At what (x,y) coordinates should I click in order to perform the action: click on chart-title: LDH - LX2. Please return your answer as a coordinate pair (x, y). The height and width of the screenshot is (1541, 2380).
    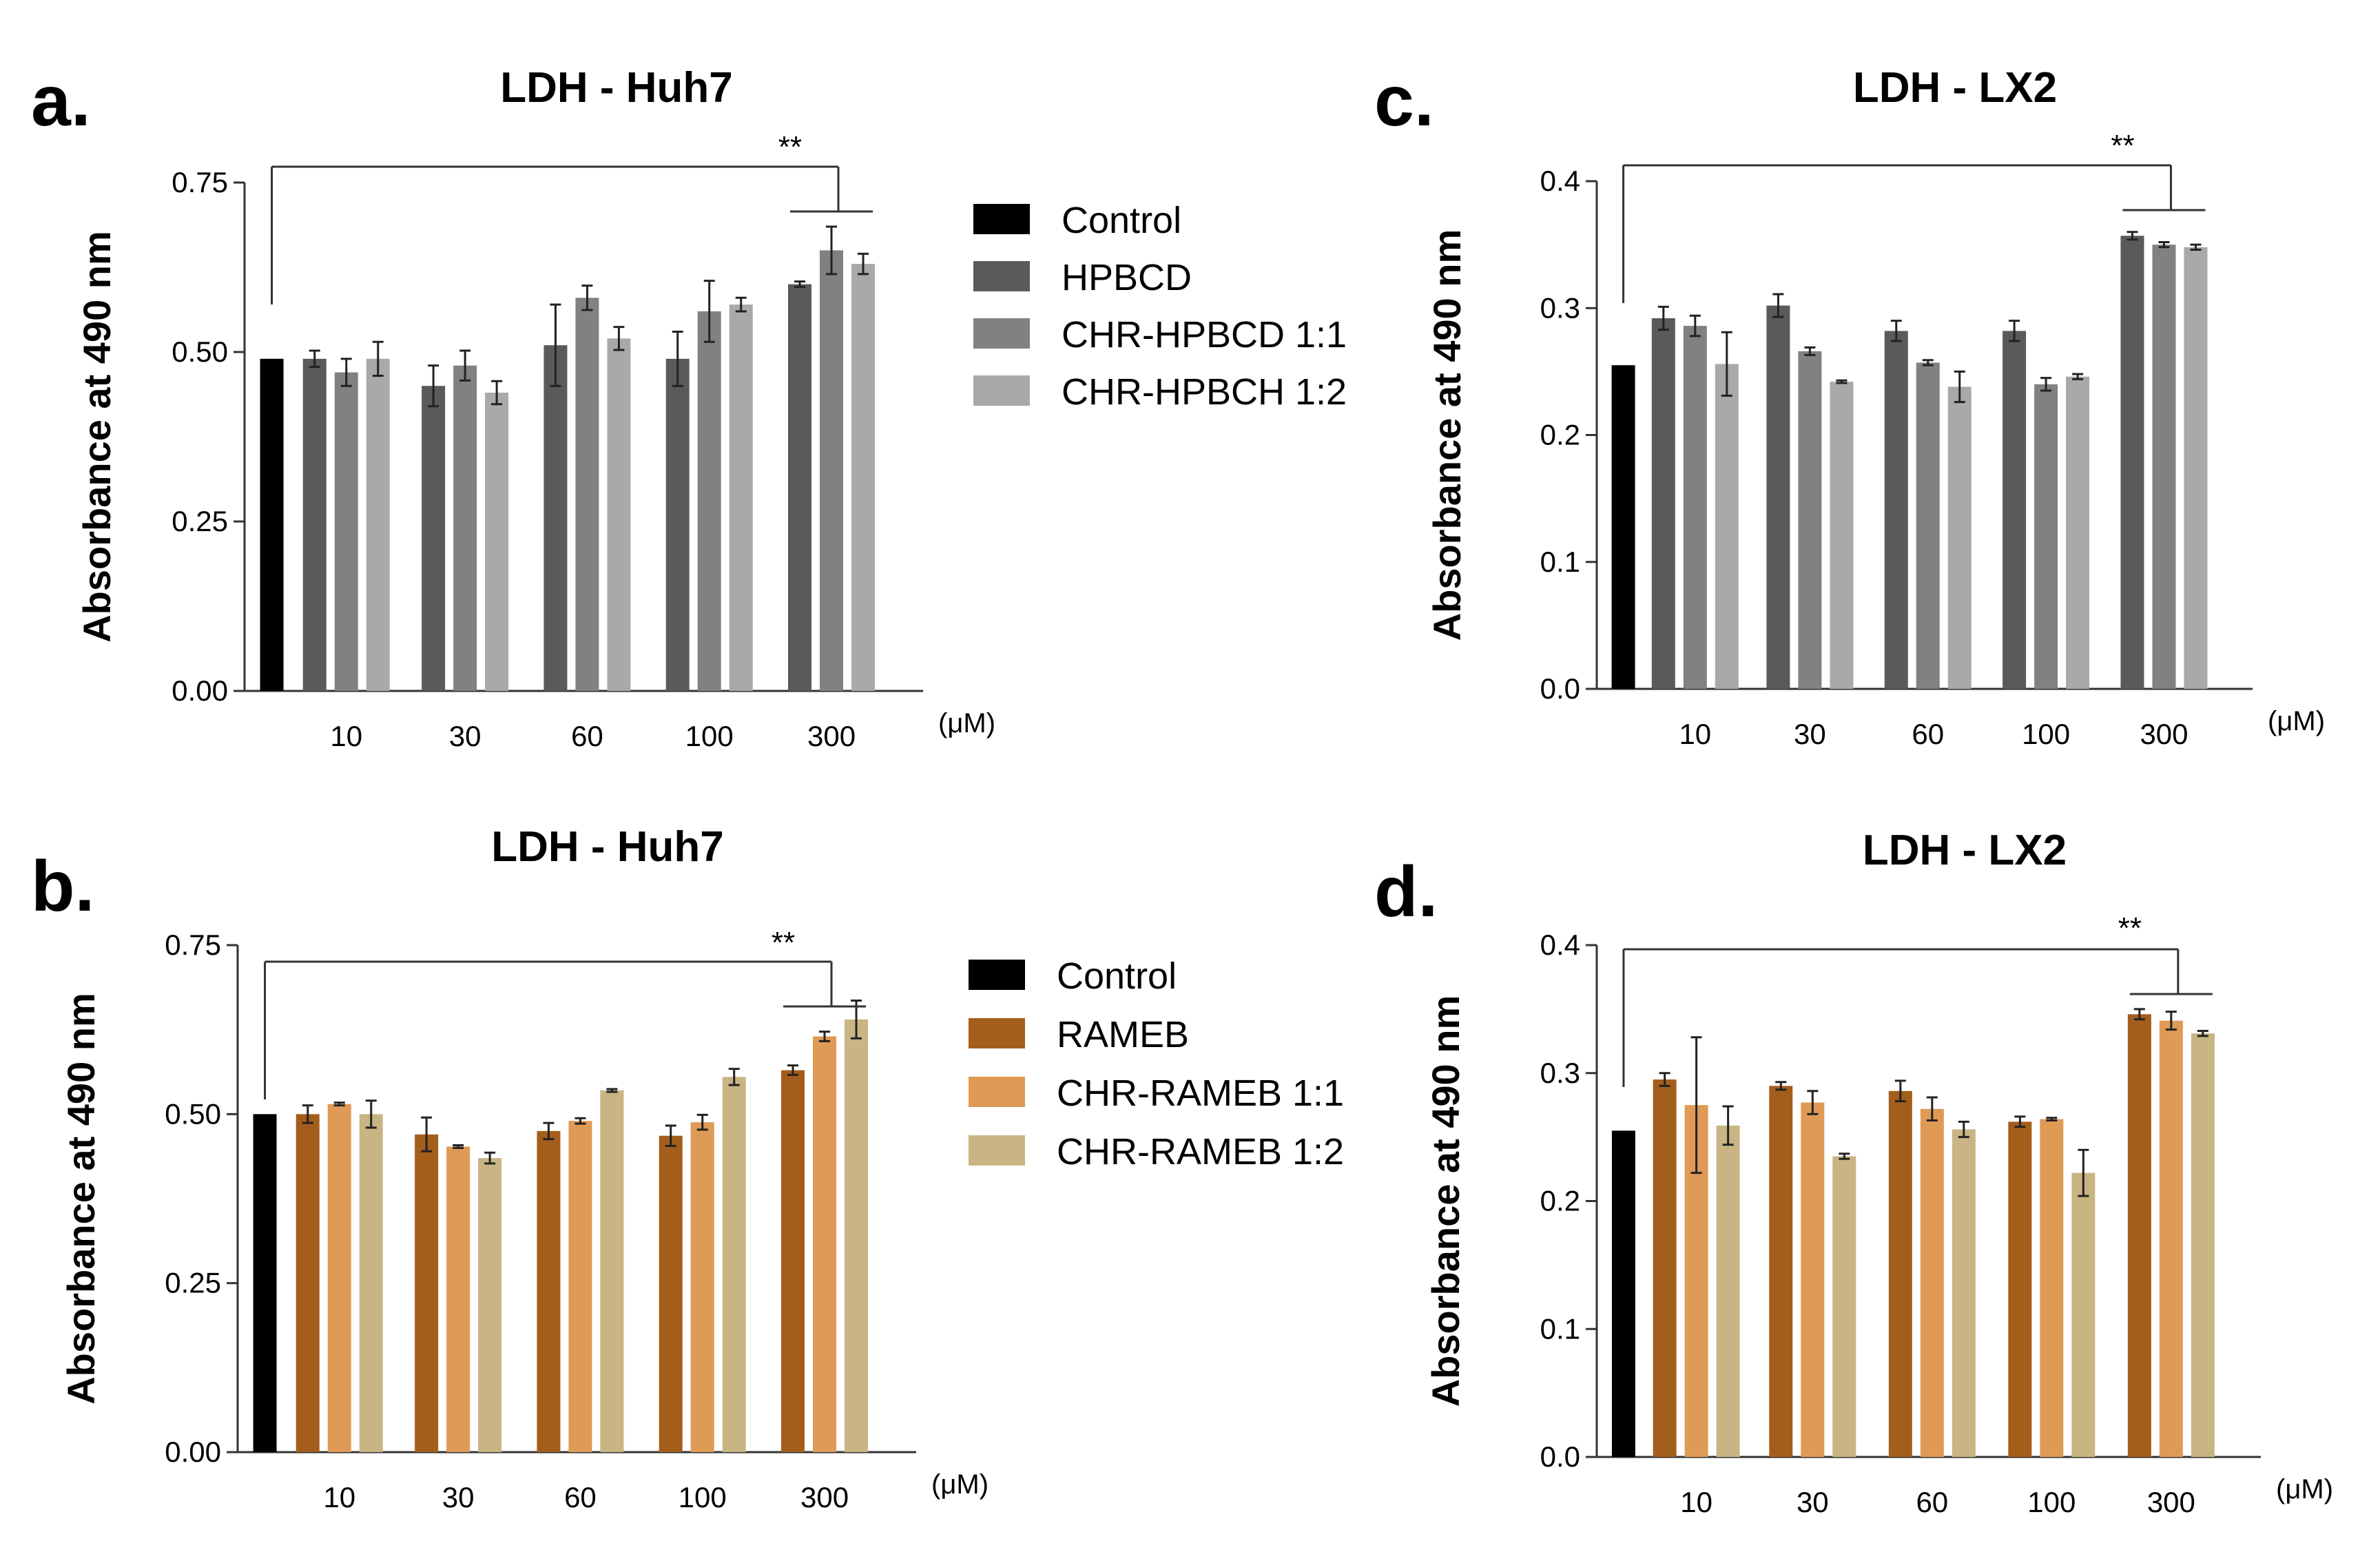
    Looking at the image, I should click on (1965, 850).